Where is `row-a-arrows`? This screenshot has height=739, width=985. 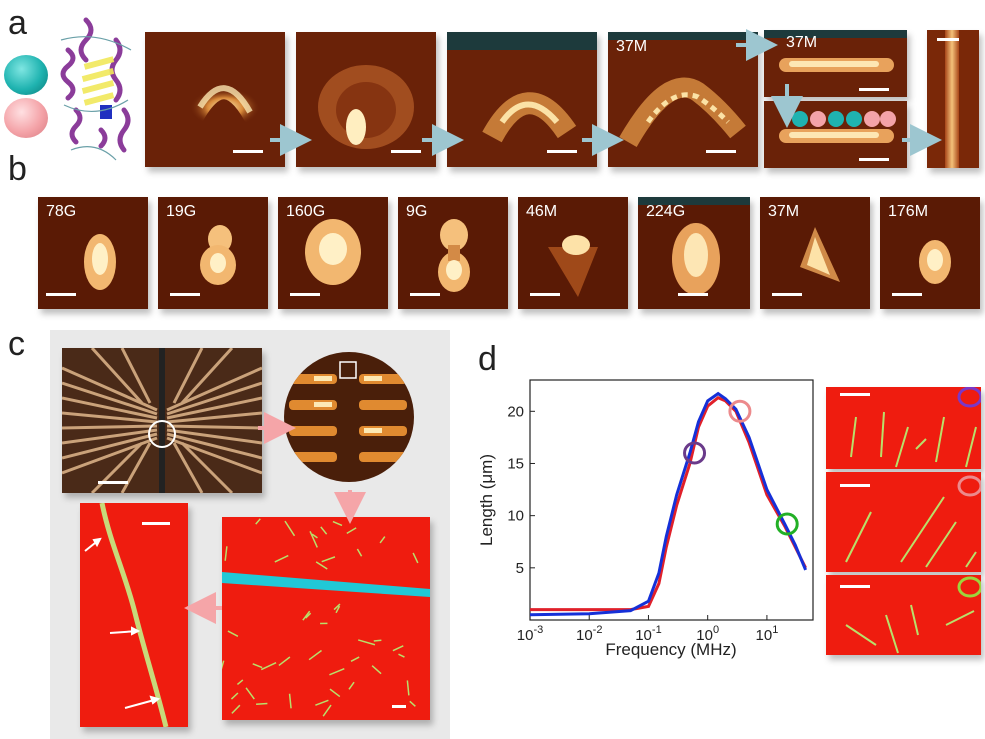 row-a-arrows is located at coordinates (606, 92).